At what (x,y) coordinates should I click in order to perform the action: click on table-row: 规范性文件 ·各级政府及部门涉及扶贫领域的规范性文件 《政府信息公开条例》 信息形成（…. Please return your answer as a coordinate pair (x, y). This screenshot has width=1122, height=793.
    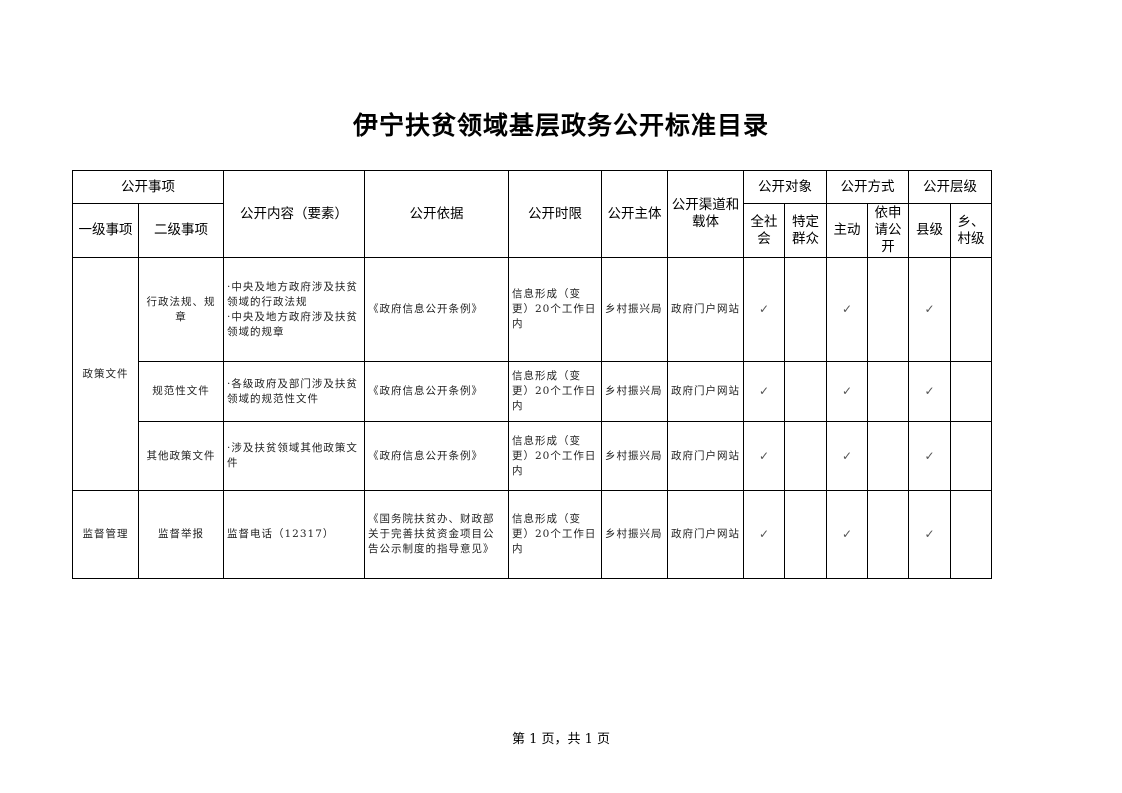
    Looking at the image, I should click on (532, 391).